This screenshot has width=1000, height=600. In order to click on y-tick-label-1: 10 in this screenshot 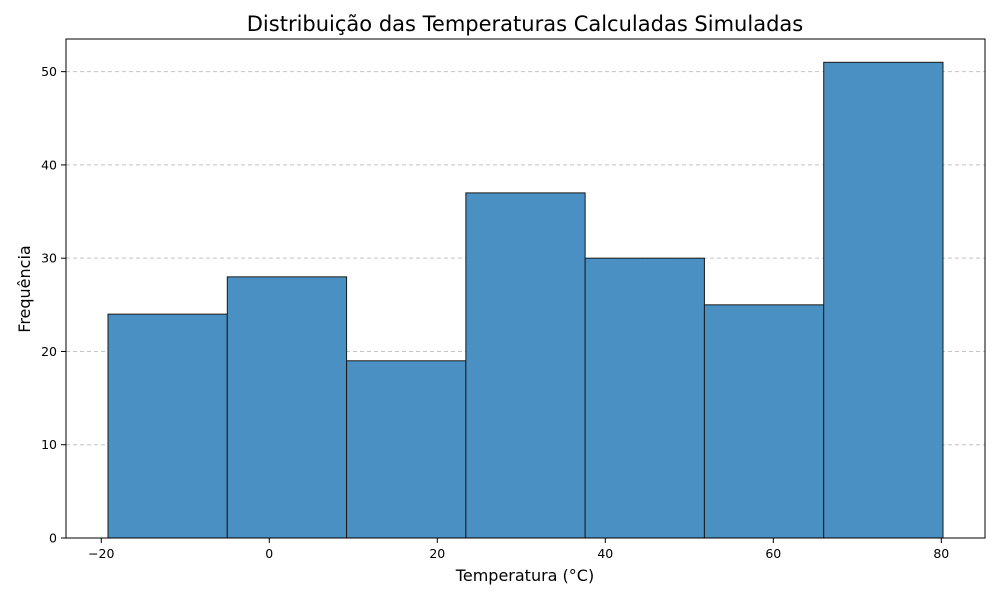, I will do `click(49, 444)`.